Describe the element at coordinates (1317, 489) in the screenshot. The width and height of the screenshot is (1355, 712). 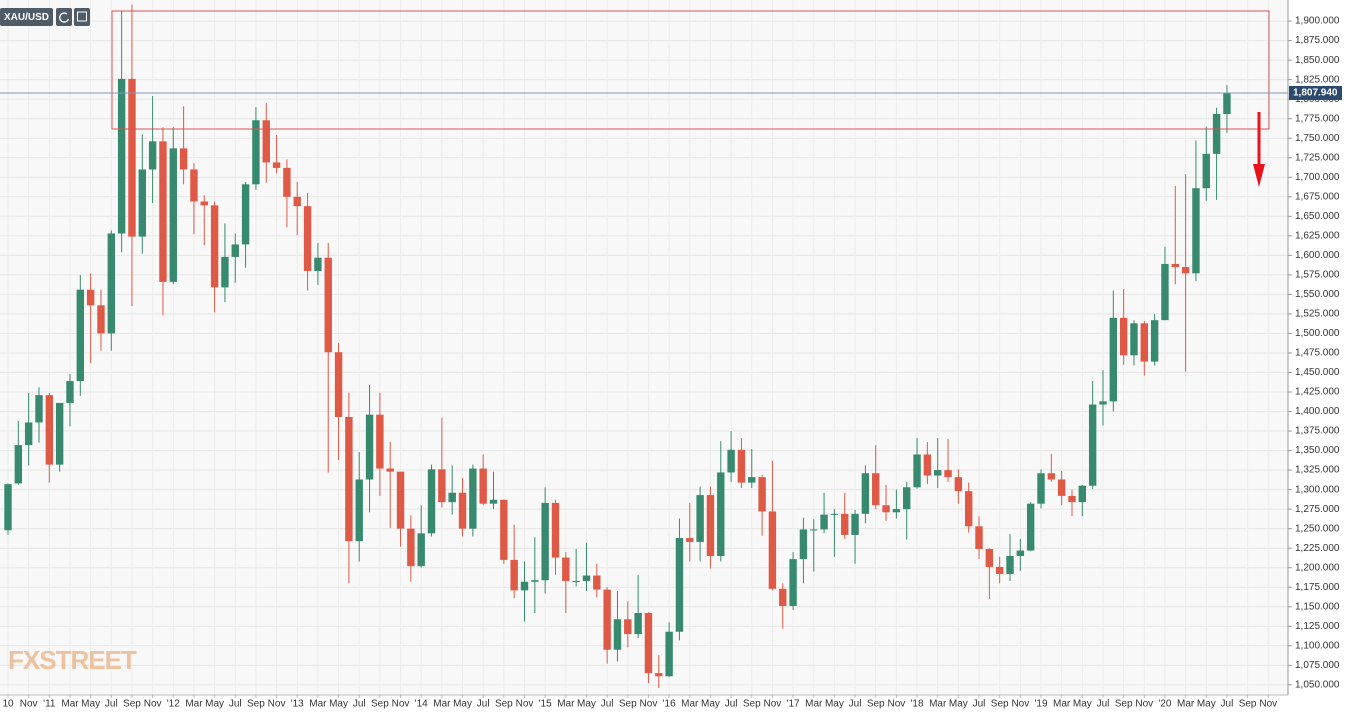
I see `y-tick-label: 1,300.000` at that location.